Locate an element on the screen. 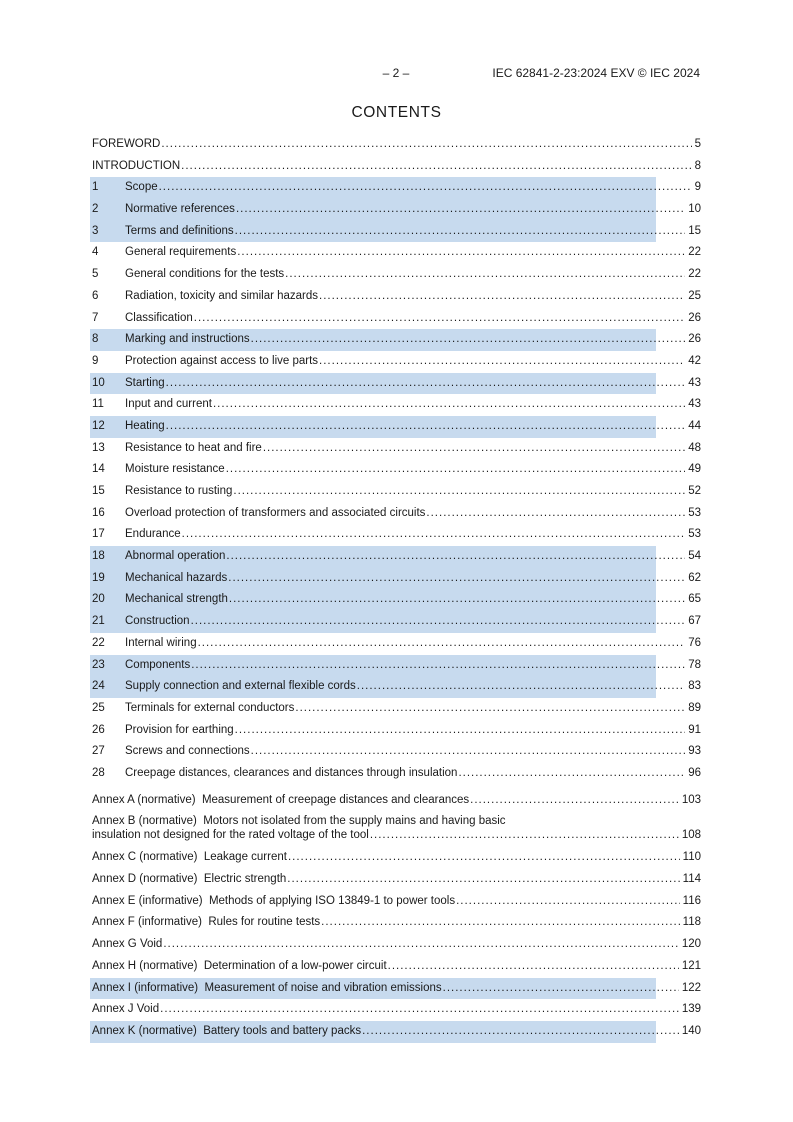 The height and width of the screenshot is (1122, 793). toc-entry-number: 23 is located at coordinates (98, 664).